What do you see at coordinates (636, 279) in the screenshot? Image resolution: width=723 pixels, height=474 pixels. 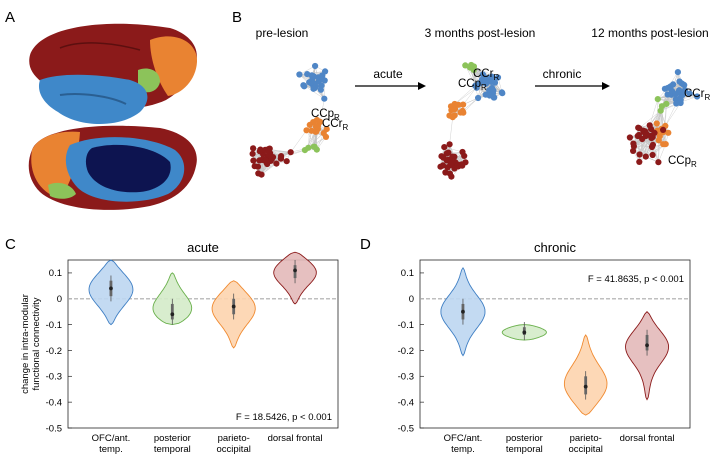 I see `stats-annotation: F = 41.8635, p < 0.001` at bounding box center [636, 279].